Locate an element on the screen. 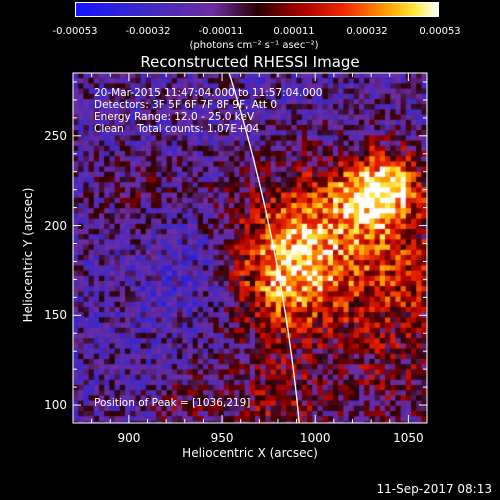  annotation-counts: Clean Total counts: 1.07E+04 is located at coordinates (177, 129).